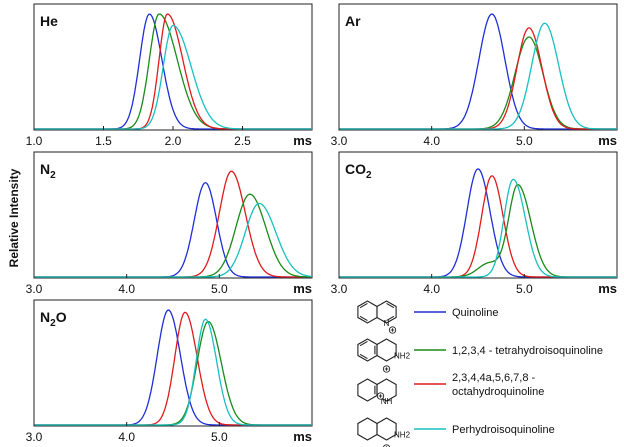  Describe the element at coordinates (498, 392) in the screenshot. I see `legend-label: octahydroquinoline` at that location.